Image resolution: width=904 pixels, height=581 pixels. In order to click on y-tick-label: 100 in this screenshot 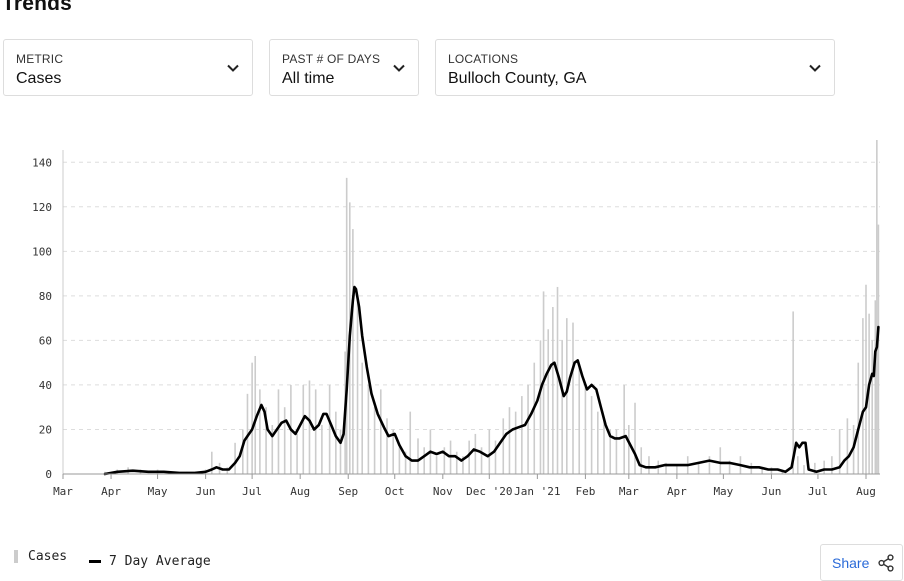, I will do `click(42, 251)`.